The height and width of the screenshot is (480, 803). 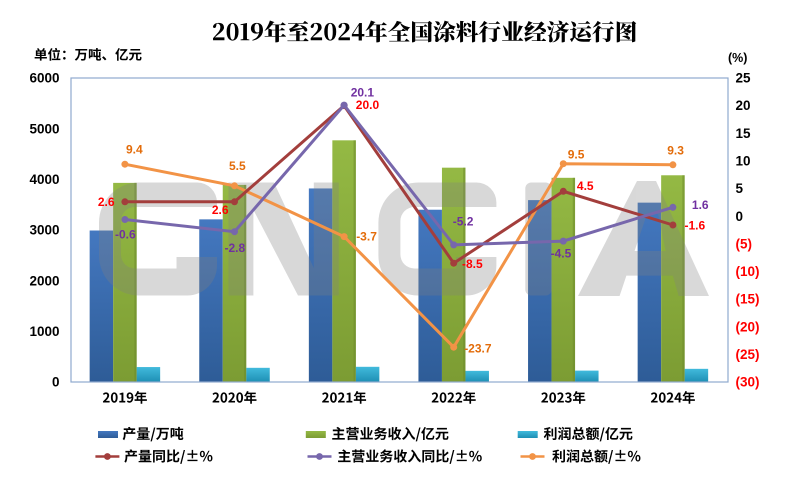 What do you see at coordinates (125, 235) in the screenshot?
I see `svg-text: -0.6` at bounding box center [125, 235].